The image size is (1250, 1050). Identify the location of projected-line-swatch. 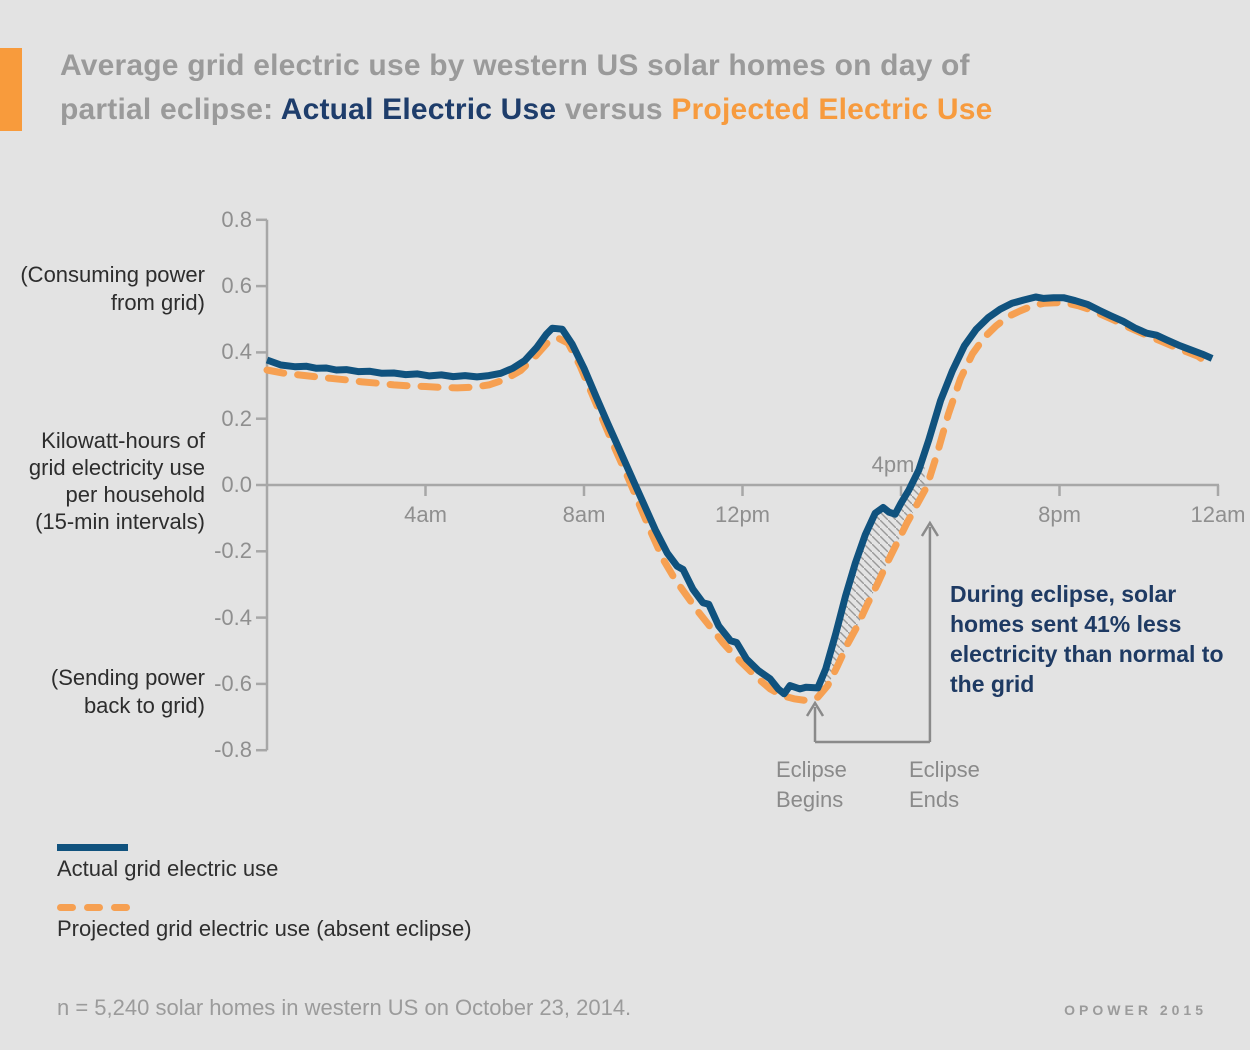
(102, 907).